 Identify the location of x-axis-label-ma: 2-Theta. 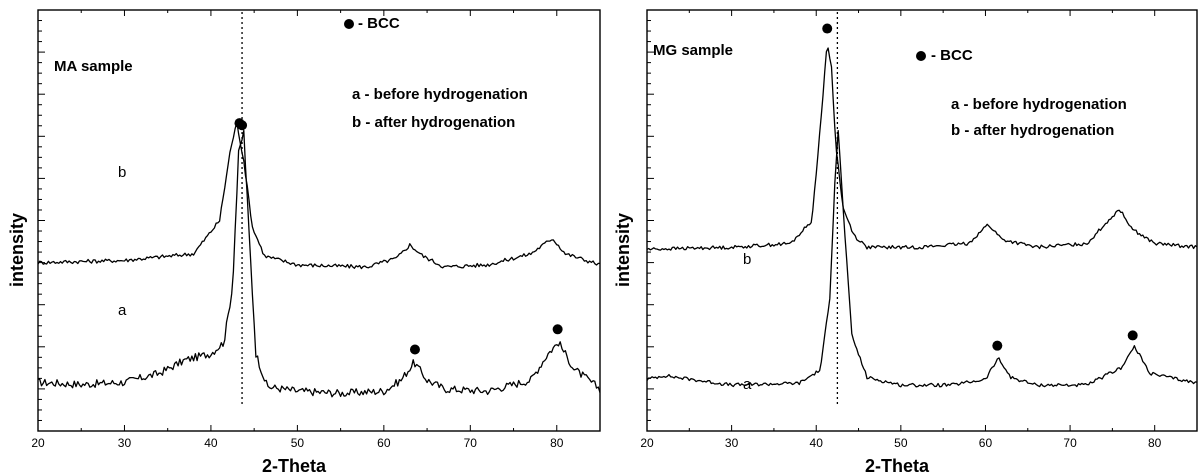
(294, 466).